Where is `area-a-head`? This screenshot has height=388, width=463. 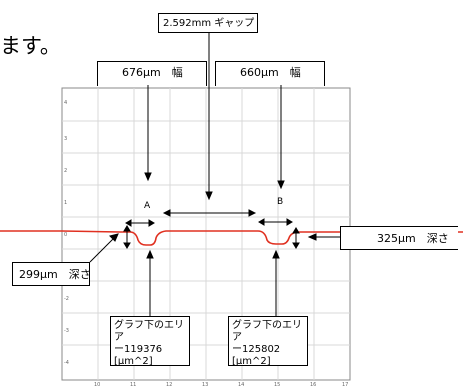 area-a-head is located at coordinates (150, 254).